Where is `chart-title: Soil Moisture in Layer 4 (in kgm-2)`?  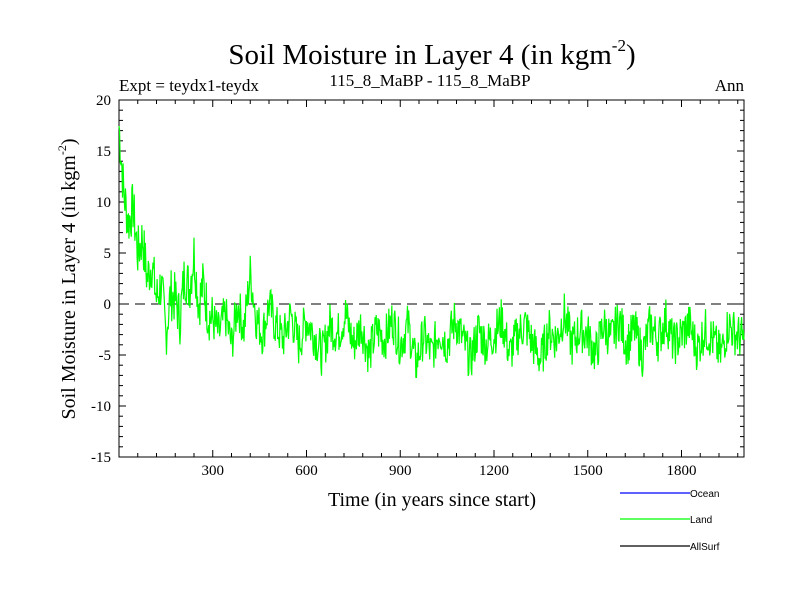
chart-title: Soil Moisture in Layer 4 (in kgm-2) is located at coordinates (431, 53).